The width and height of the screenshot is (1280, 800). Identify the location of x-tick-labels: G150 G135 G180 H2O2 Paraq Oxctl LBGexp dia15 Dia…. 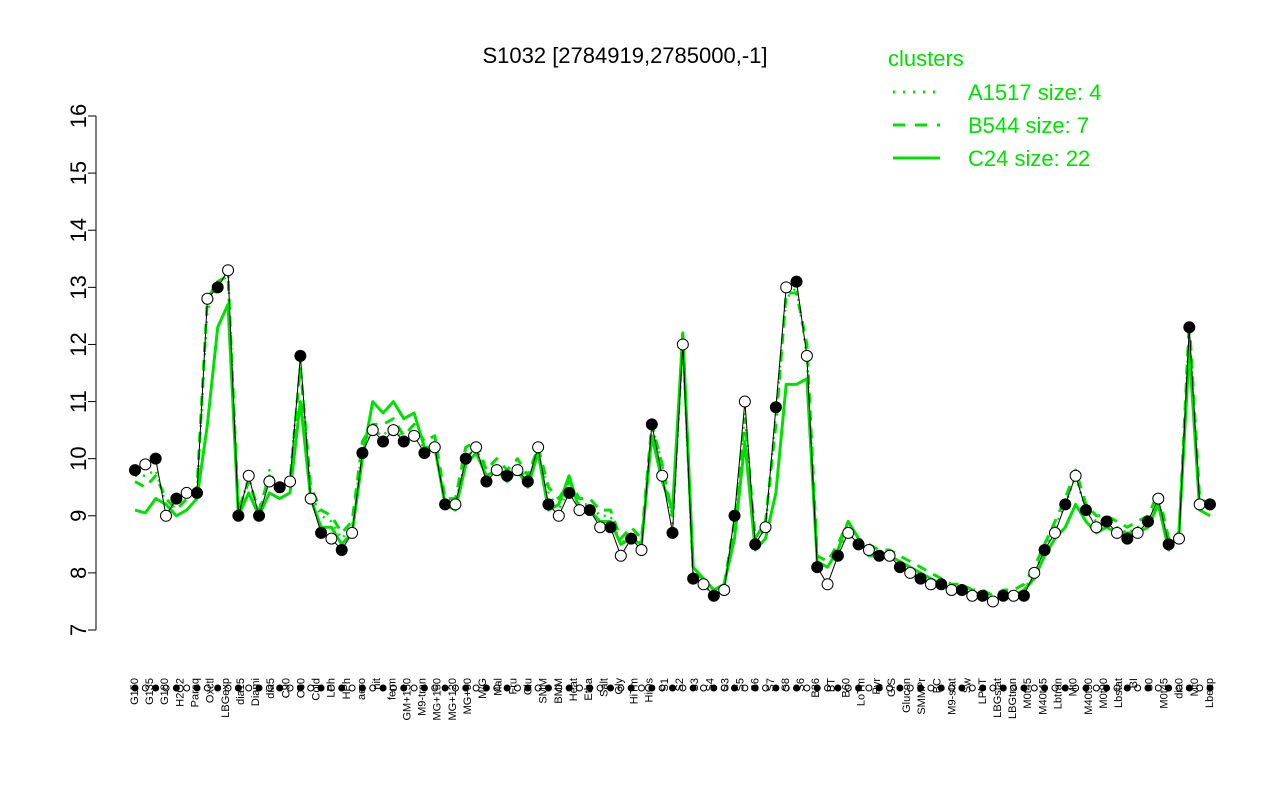
(672, 698).